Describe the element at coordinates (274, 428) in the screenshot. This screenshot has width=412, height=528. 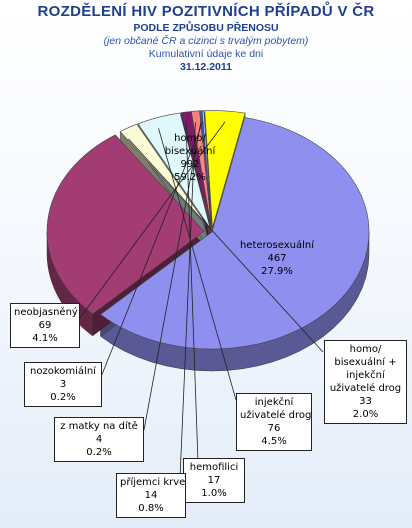
I see `label-value: 76` at that location.